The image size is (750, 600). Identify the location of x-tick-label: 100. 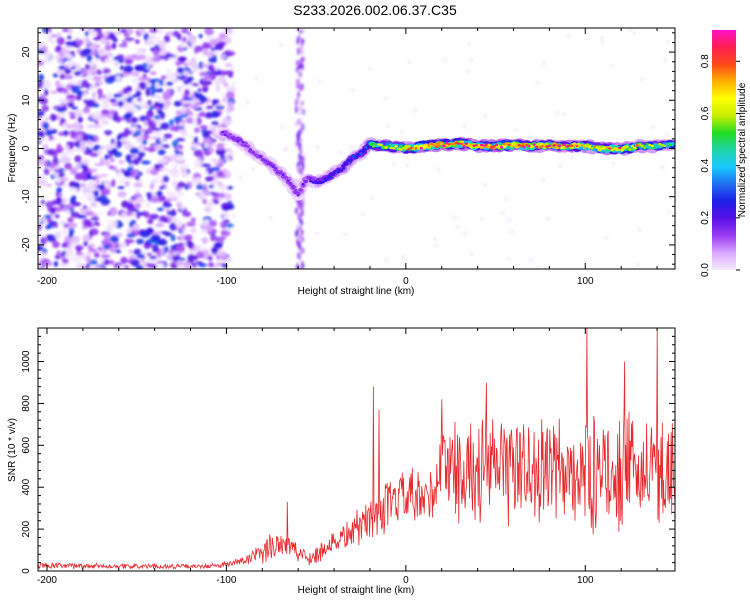
(585, 281).